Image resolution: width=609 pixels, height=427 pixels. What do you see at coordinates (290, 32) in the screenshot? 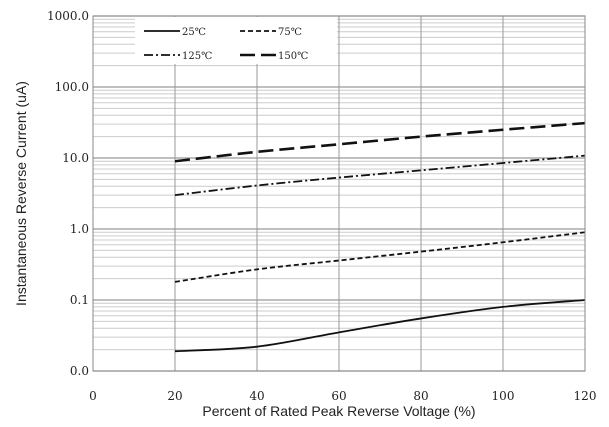
I see `legend-label: 75℃` at bounding box center [290, 32].